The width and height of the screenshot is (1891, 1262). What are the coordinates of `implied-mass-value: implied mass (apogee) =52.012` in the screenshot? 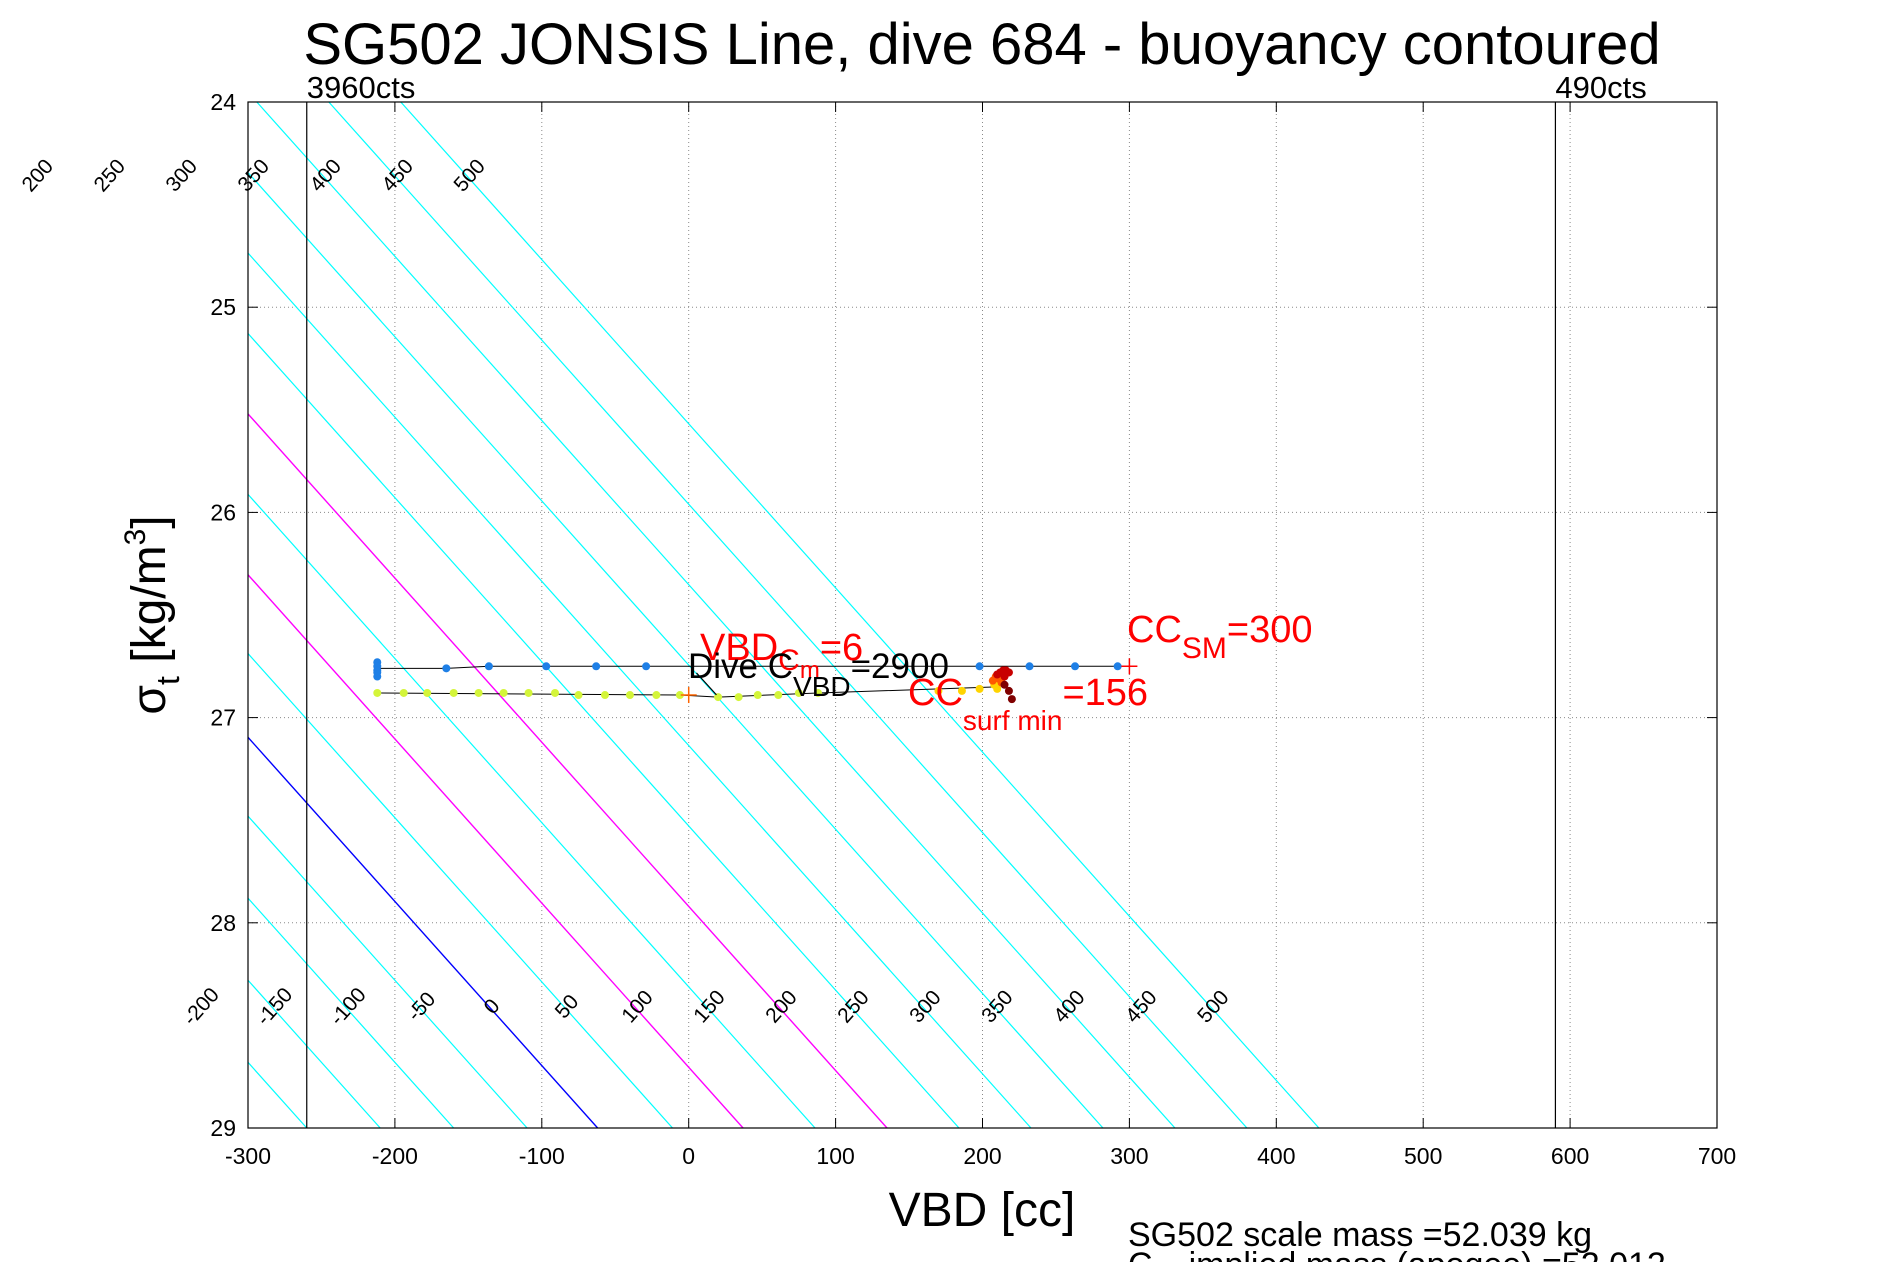 It's located at (1427, 1254).